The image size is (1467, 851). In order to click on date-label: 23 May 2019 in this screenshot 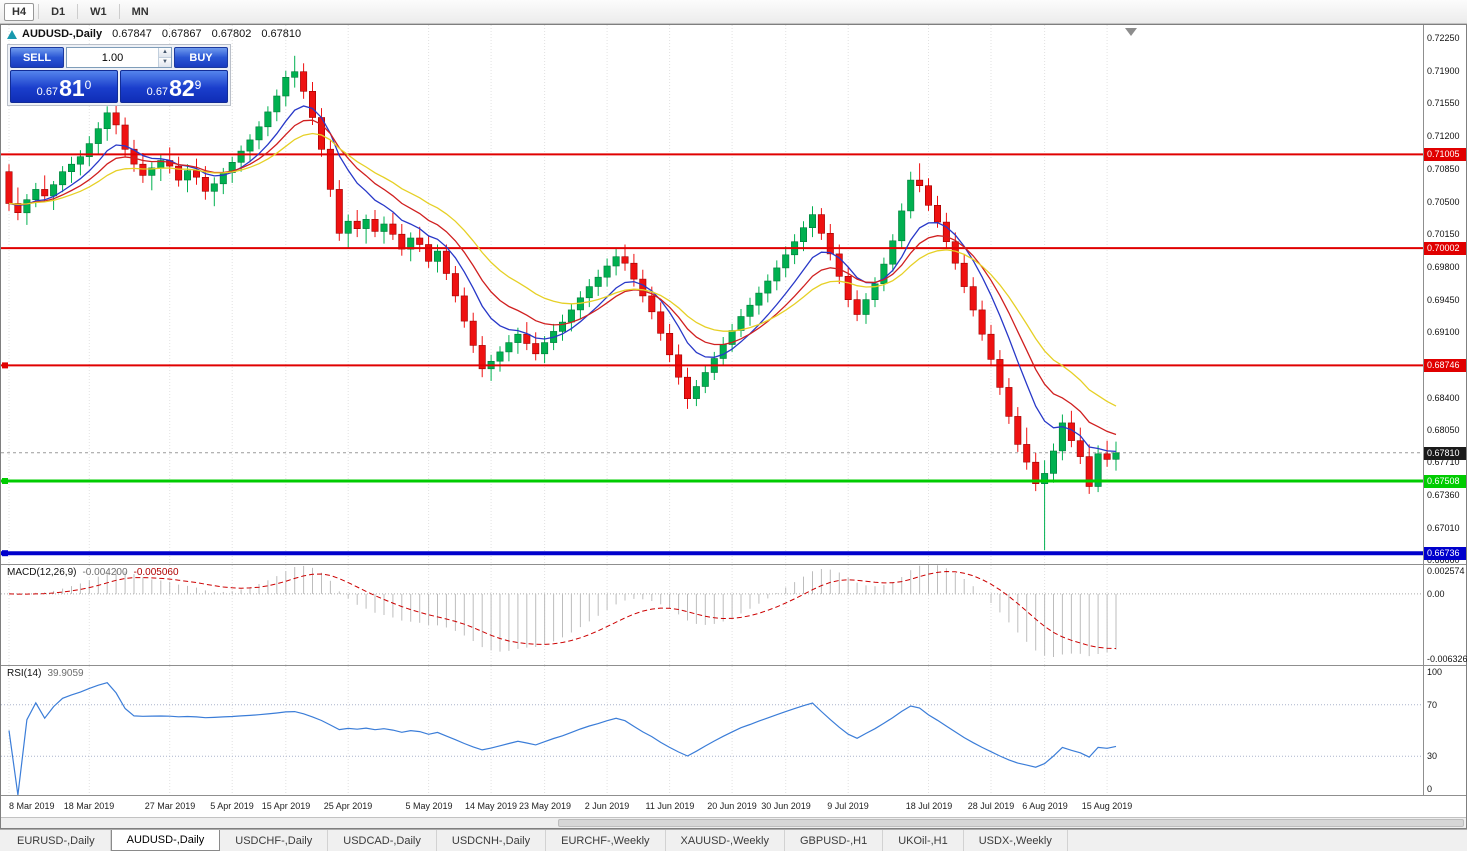, I will do `click(545, 806)`.